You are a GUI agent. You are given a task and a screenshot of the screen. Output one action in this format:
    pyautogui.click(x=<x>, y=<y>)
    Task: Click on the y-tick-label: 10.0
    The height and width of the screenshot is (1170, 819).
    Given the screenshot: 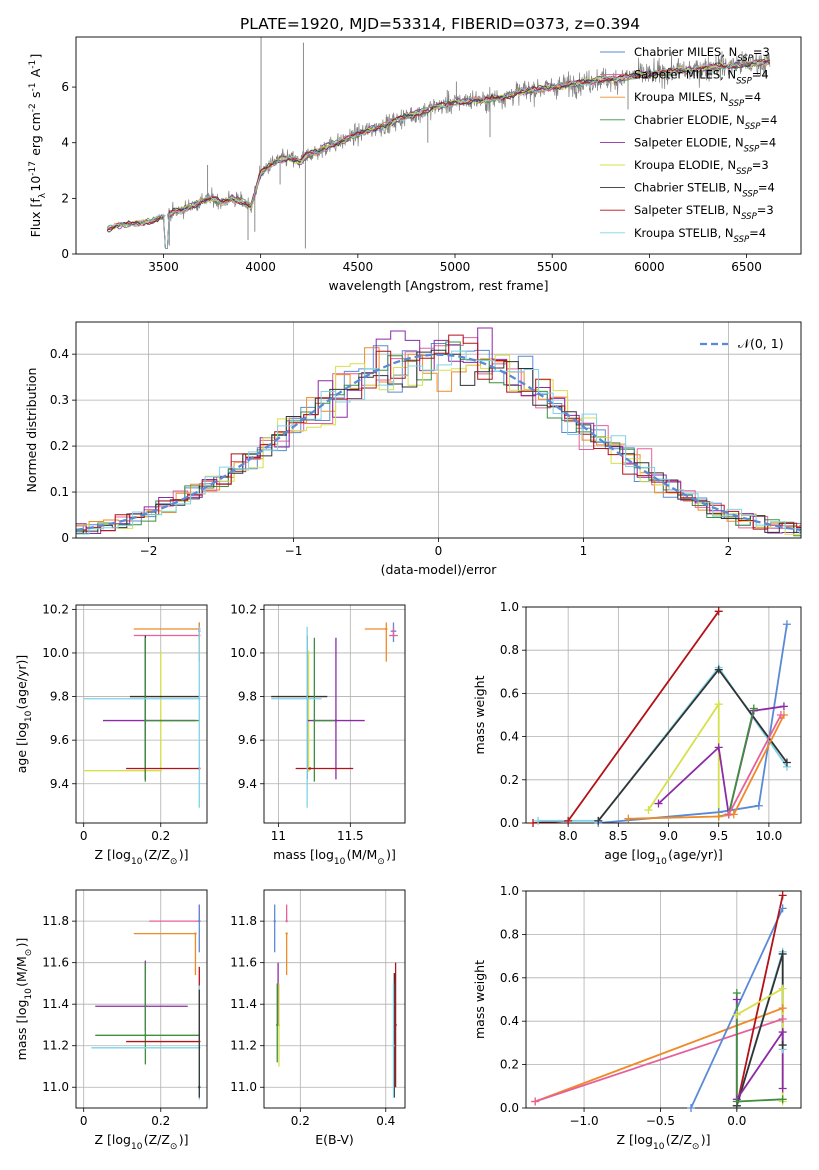 What is the action you would take?
    pyautogui.click(x=55, y=653)
    